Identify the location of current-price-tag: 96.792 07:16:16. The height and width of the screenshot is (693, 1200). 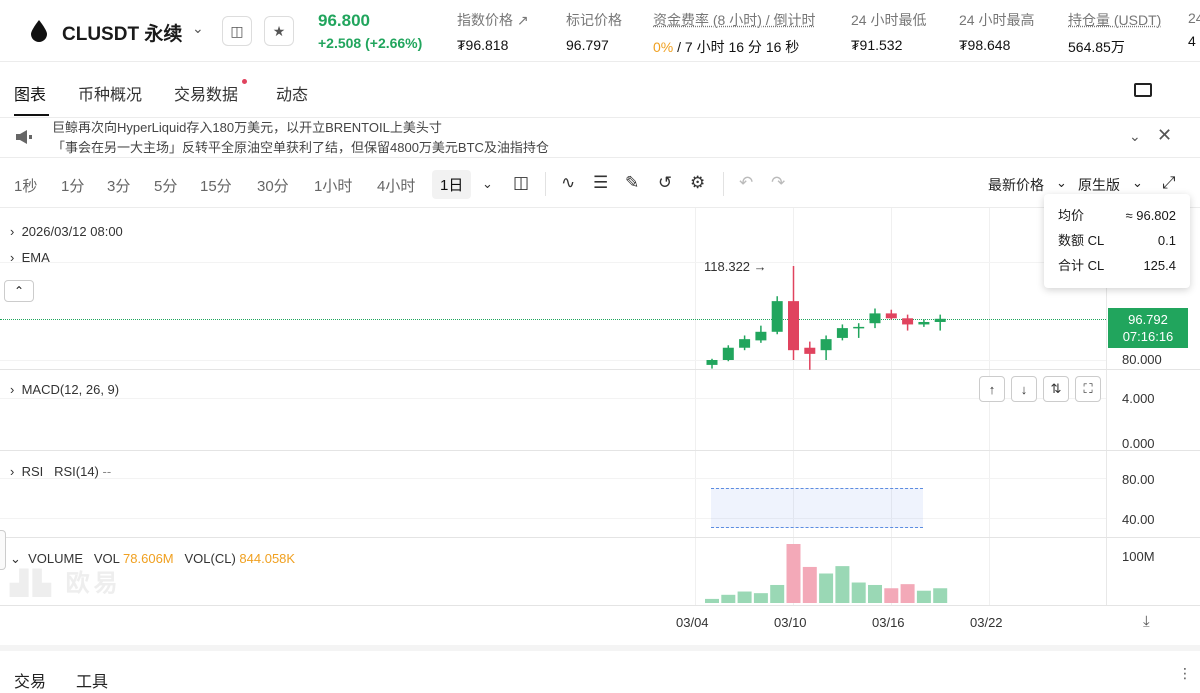
(1148, 328).